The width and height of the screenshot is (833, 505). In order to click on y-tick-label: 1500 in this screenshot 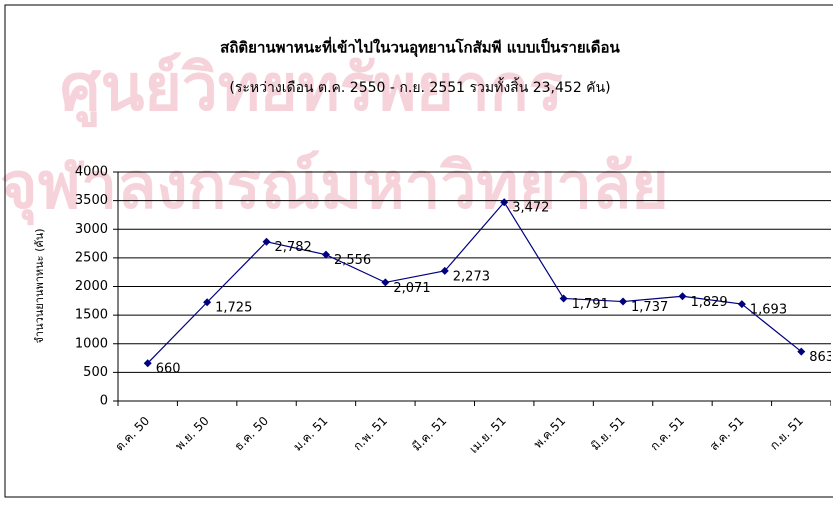, I will do `click(91, 315)`.